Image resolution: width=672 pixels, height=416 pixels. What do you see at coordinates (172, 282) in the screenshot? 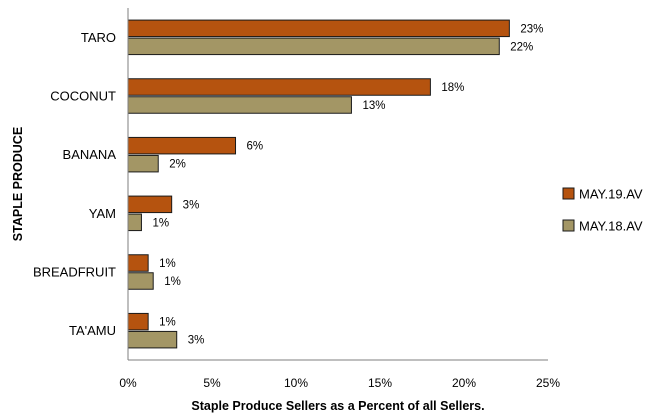
I see `data-label-may-18-av-breadfruit: 1%` at bounding box center [172, 282].